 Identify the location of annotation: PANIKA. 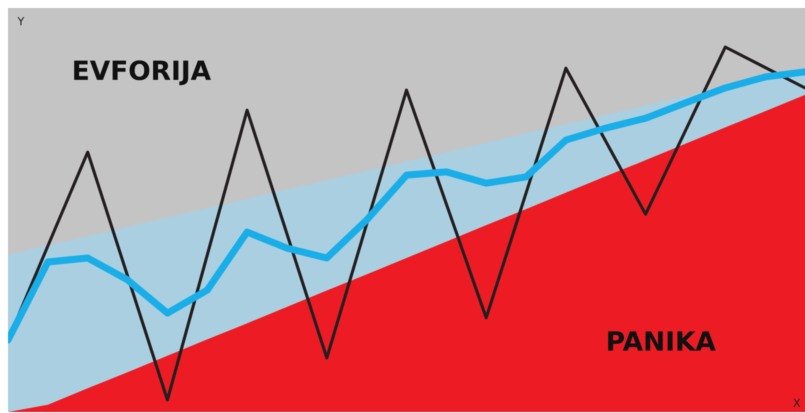
(662, 341).